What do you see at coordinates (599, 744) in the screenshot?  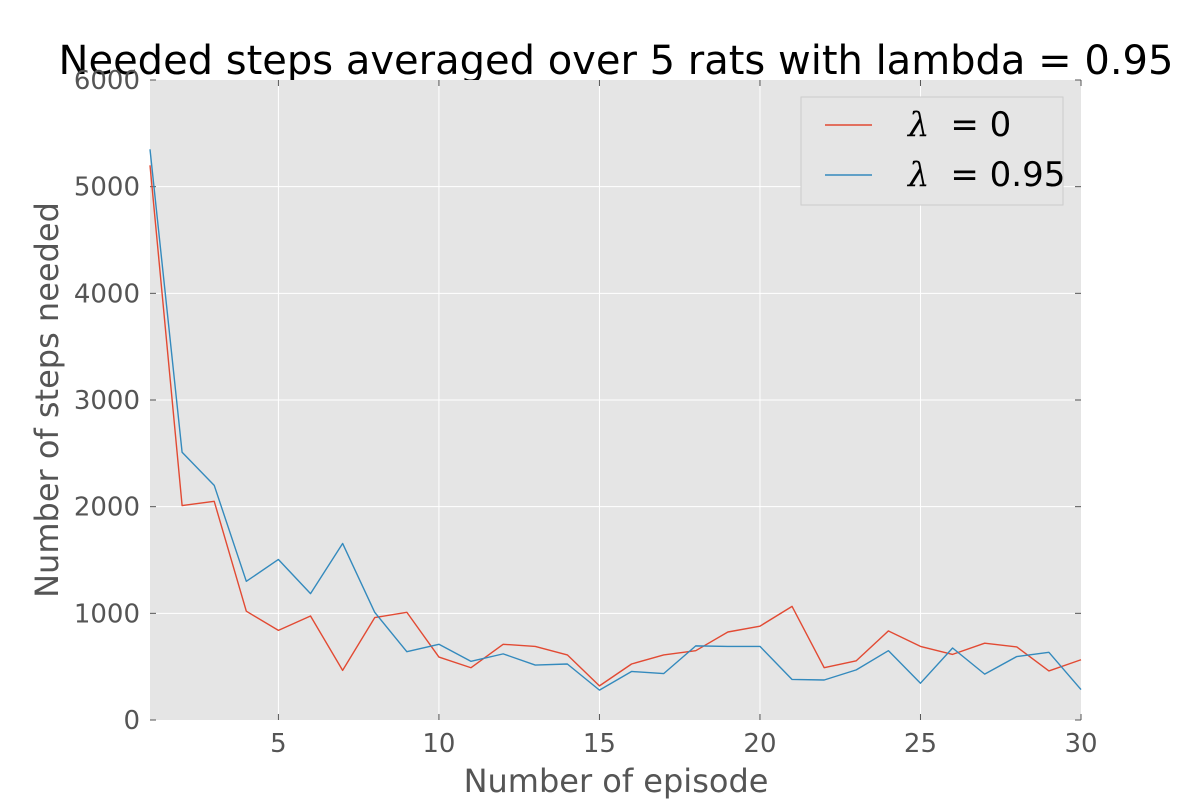 I see `x-tick-label: 15` at bounding box center [599, 744].